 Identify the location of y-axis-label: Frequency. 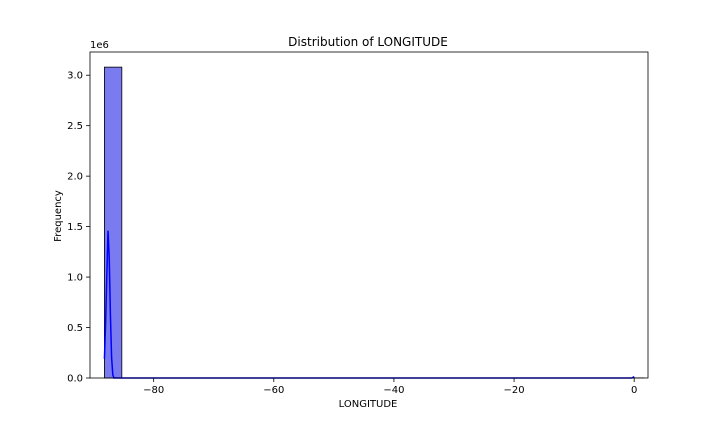
(58, 216).